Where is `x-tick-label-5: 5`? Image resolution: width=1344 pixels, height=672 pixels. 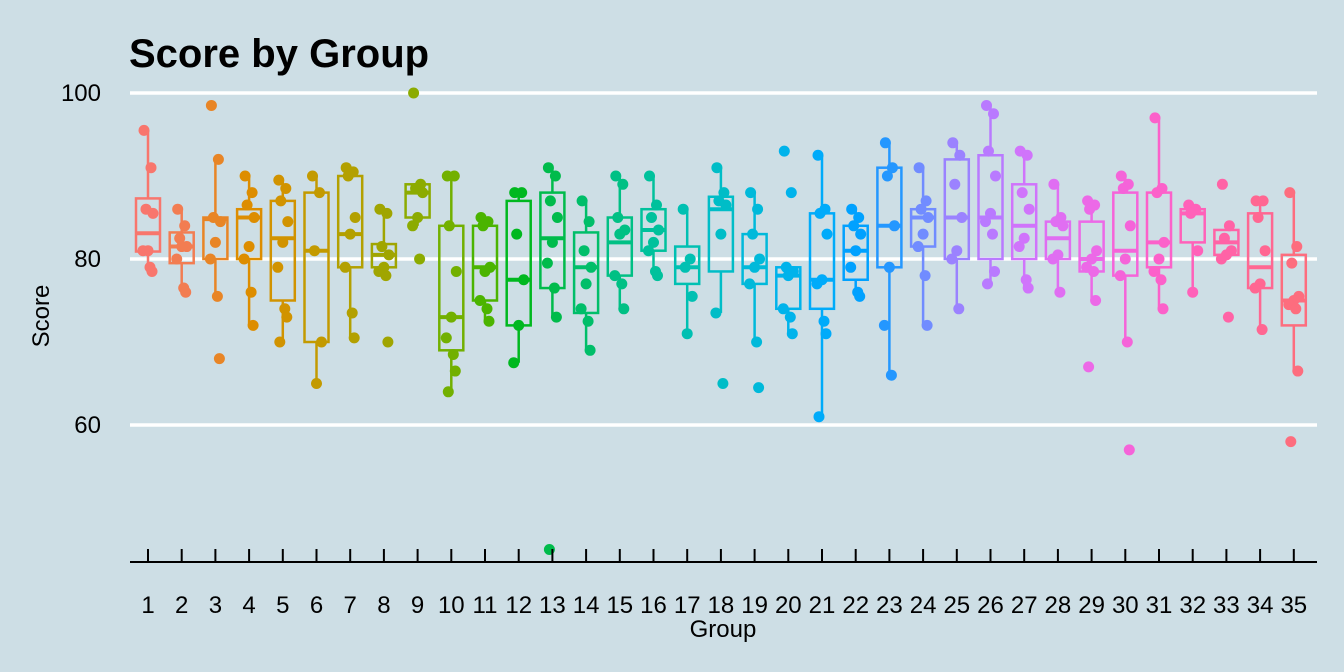
x-tick-label-5: 5 is located at coordinates (282, 605).